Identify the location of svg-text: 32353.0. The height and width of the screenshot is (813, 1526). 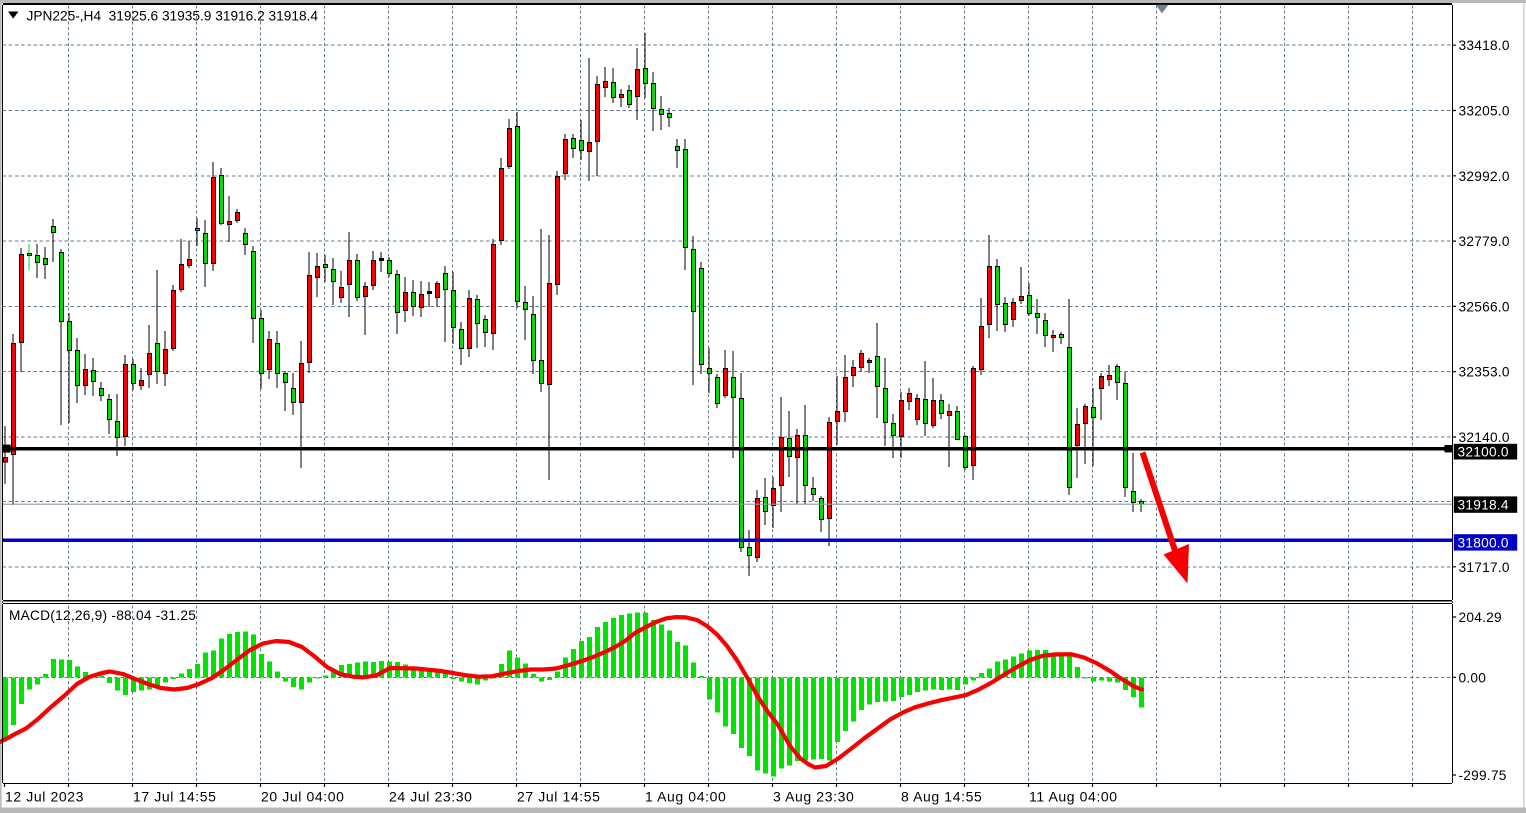
(1484, 372).